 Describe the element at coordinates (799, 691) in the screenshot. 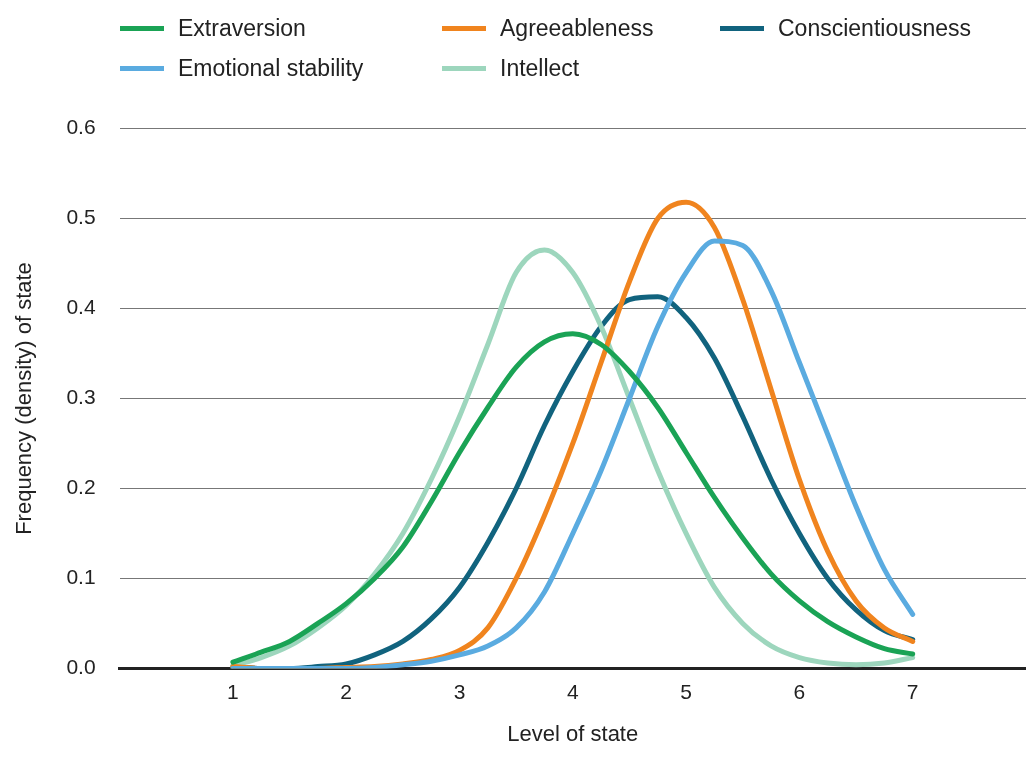

I see `x-tick-label: 6` at that location.